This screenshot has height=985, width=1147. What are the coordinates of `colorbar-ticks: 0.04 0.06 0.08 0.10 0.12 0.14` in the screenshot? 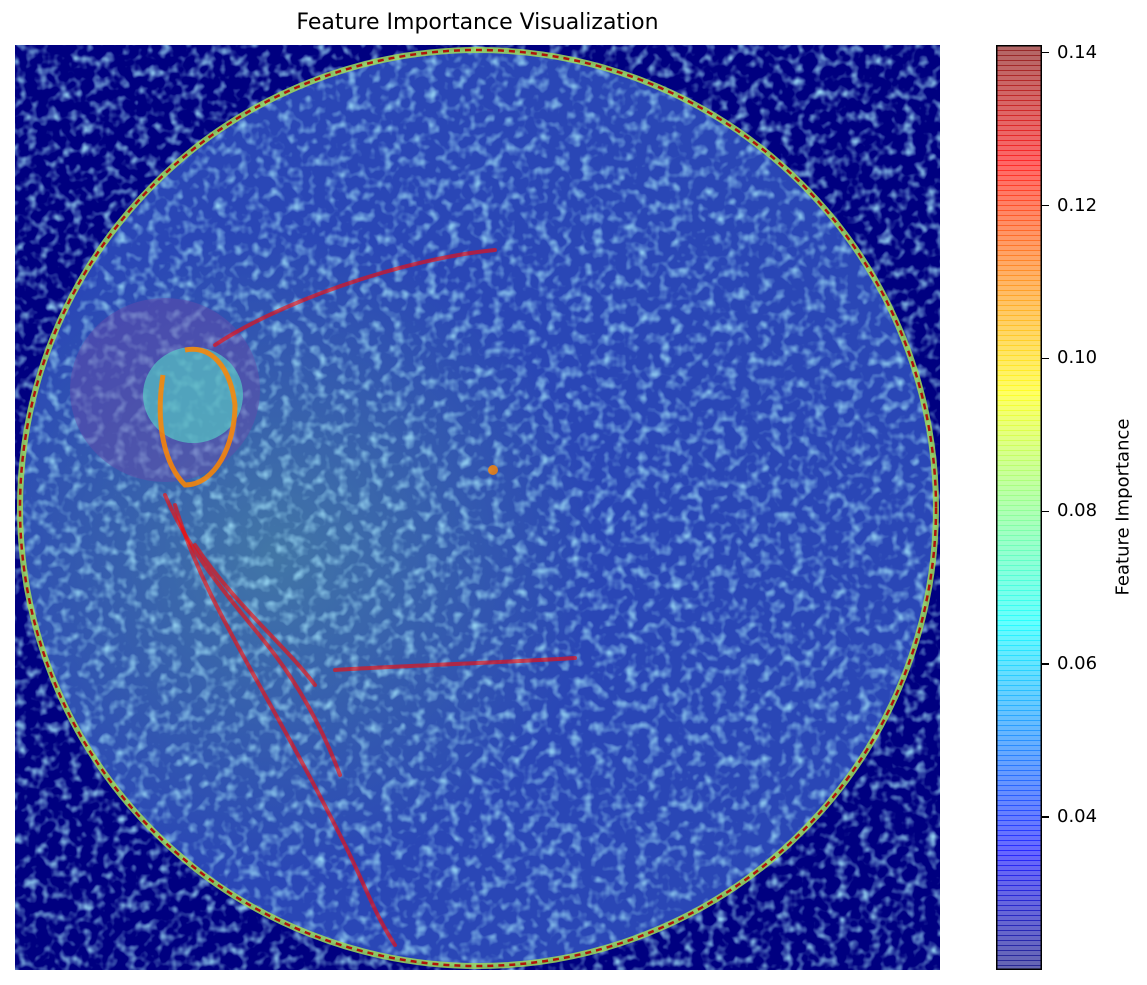 It's located at (1072, 506).